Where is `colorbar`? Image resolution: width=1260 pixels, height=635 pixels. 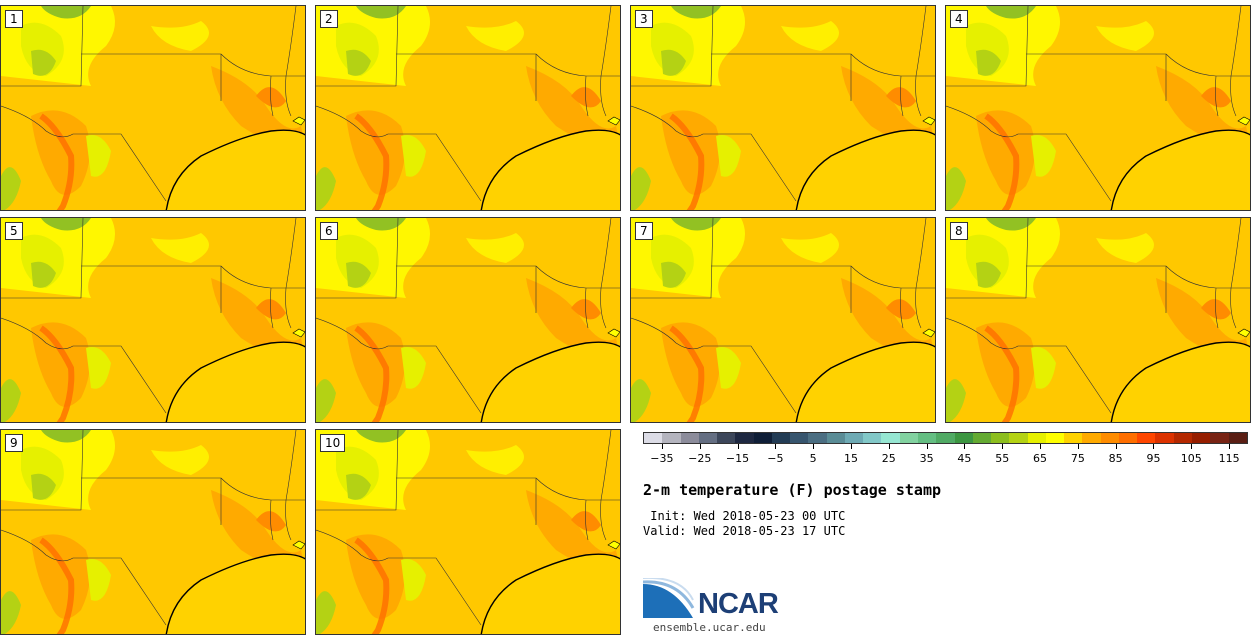
colorbar is located at coordinates (945, 438).